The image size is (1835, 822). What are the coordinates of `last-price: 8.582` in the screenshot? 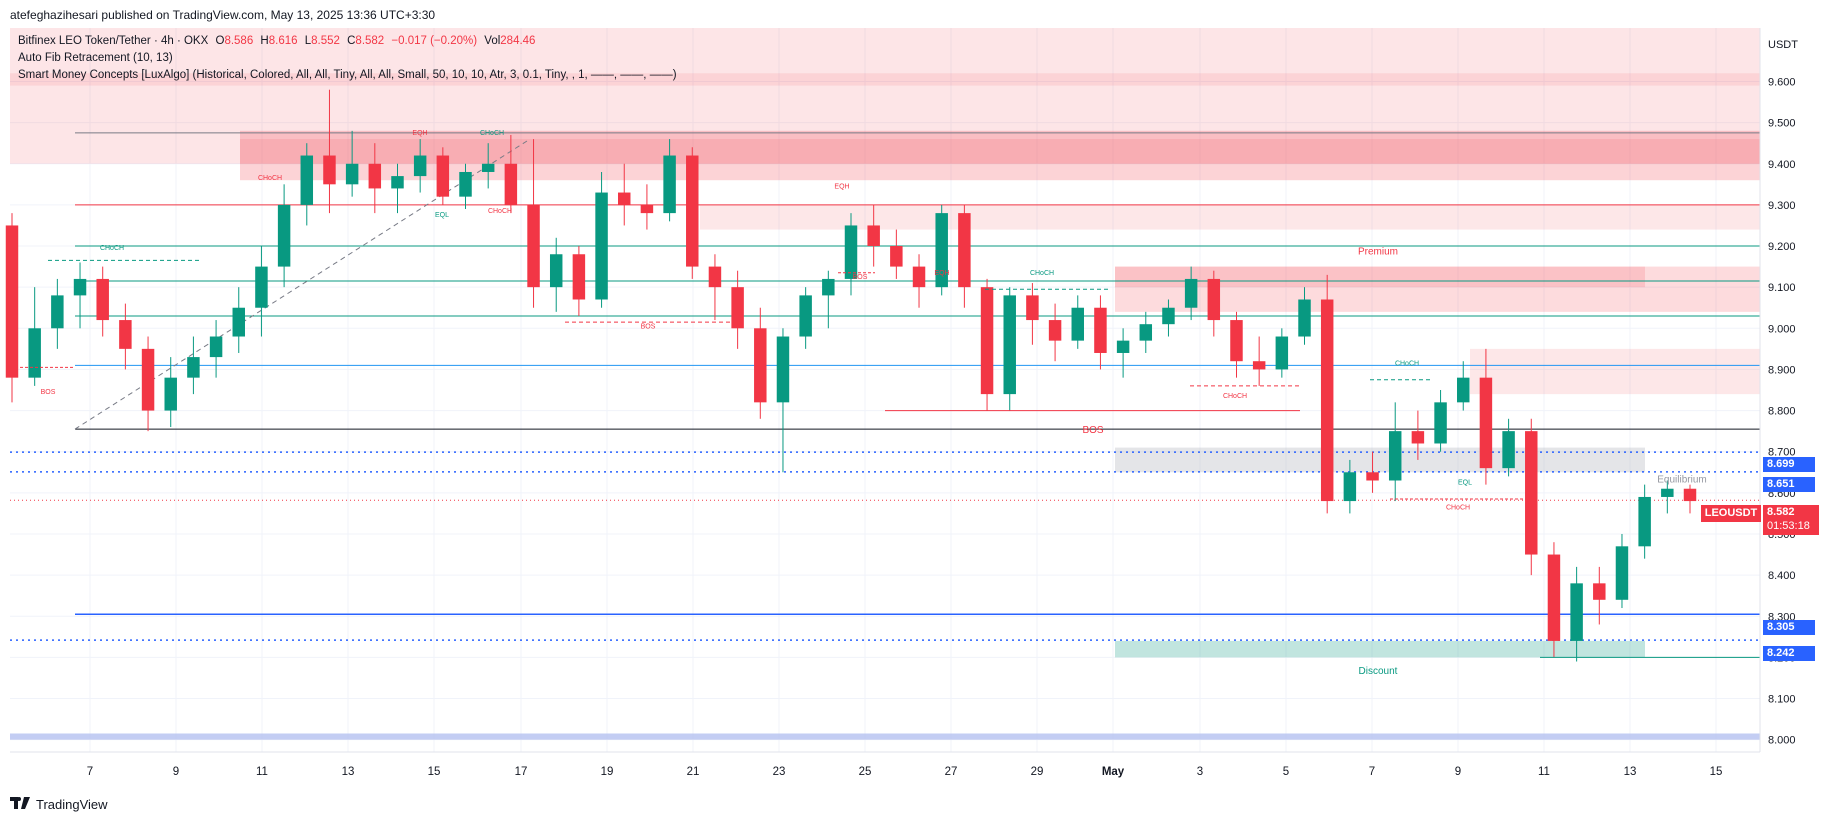 It's located at (1781, 512).